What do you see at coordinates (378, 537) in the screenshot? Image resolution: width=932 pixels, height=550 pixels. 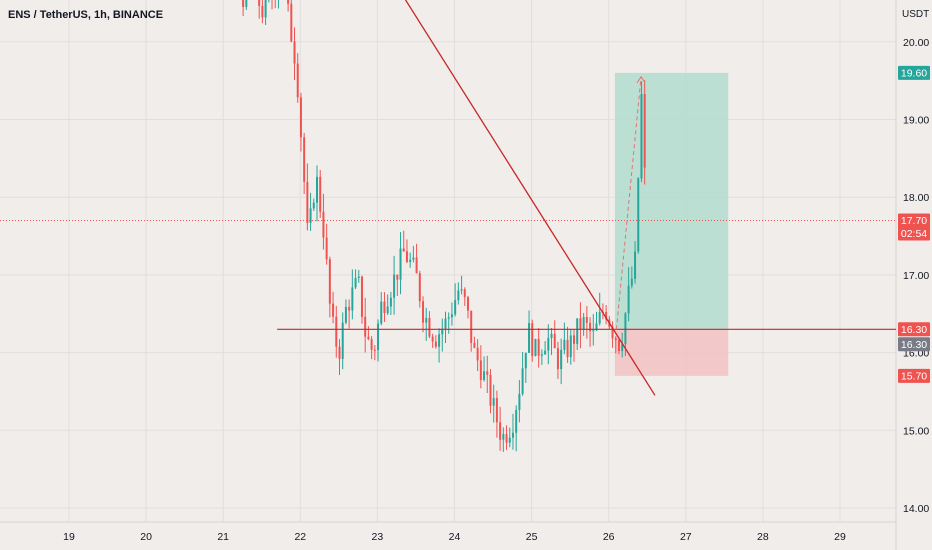 I see `x-tick-label: 23` at bounding box center [378, 537].